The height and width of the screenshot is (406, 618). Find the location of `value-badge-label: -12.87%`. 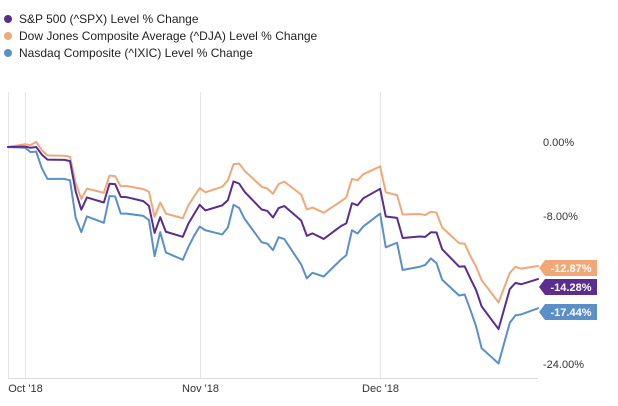

value-badge-label: -12.87% is located at coordinates (571, 269).